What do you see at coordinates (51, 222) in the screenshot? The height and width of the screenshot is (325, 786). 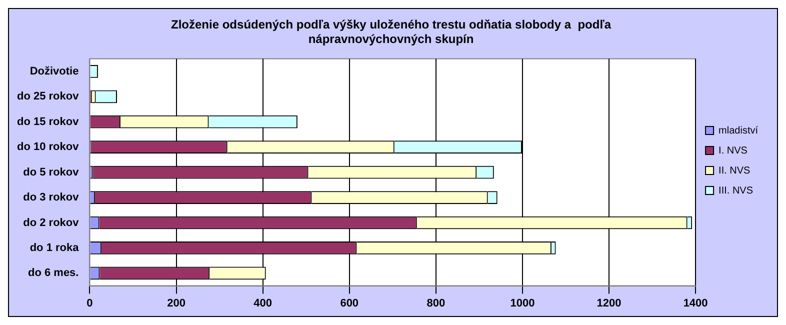 I see `y-tick-label: do 2 rokov` at bounding box center [51, 222].